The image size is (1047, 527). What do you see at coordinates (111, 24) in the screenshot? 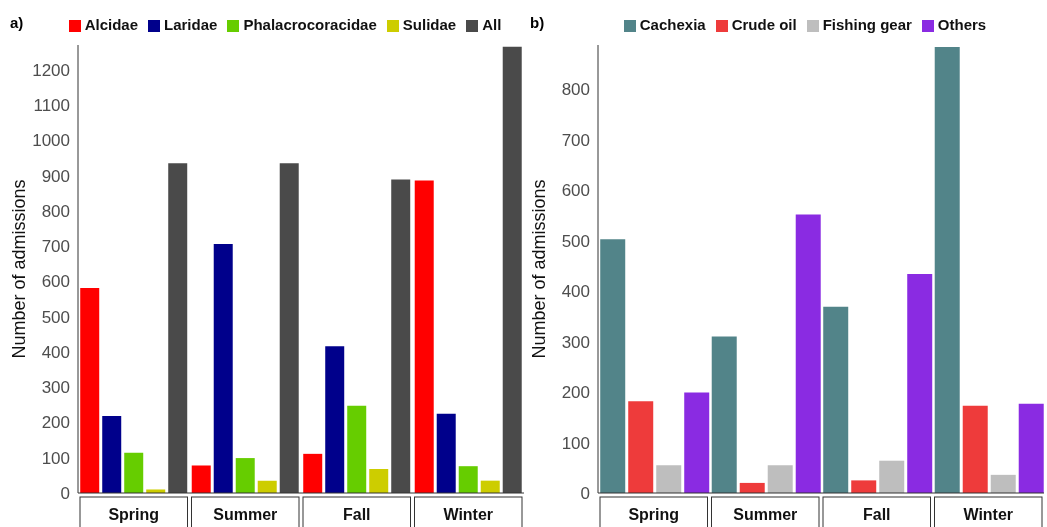
I see `legend-label: Alcidae` at bounding box center [111, 24].